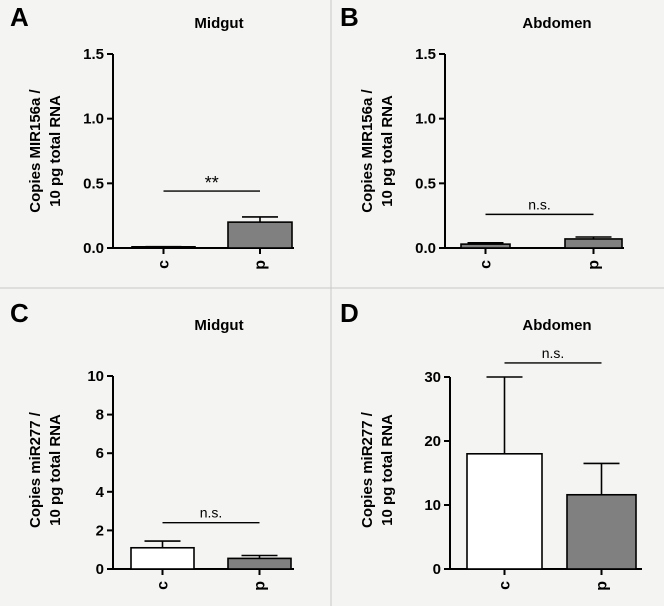 This screenshot has width=664, height=606. What do you see at coordinates (19, 17) in the screenshot?
I see `panel-letter: A` at bounding box center [19, 17].